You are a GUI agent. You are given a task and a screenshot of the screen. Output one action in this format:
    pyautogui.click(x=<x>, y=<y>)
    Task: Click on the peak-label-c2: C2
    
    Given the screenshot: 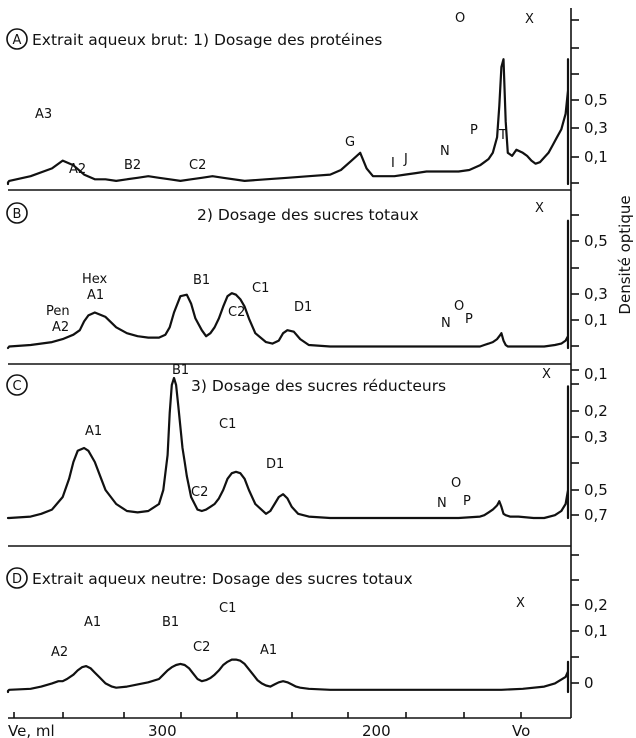 What is the action you would take?
    pyautogui.click(x=197, y=165)
    